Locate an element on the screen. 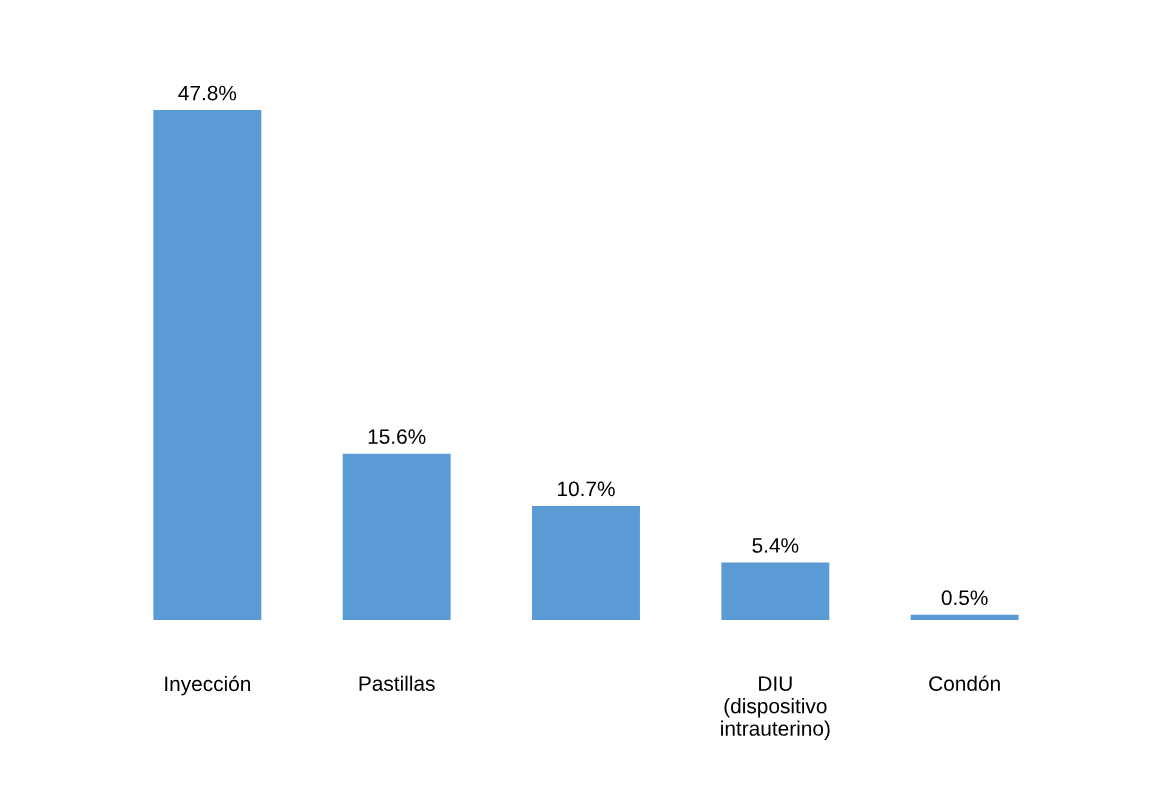 The height and width of the screenshot is (795, 1172). x-tick-label: Inyección is located at coordinates (208, 685).